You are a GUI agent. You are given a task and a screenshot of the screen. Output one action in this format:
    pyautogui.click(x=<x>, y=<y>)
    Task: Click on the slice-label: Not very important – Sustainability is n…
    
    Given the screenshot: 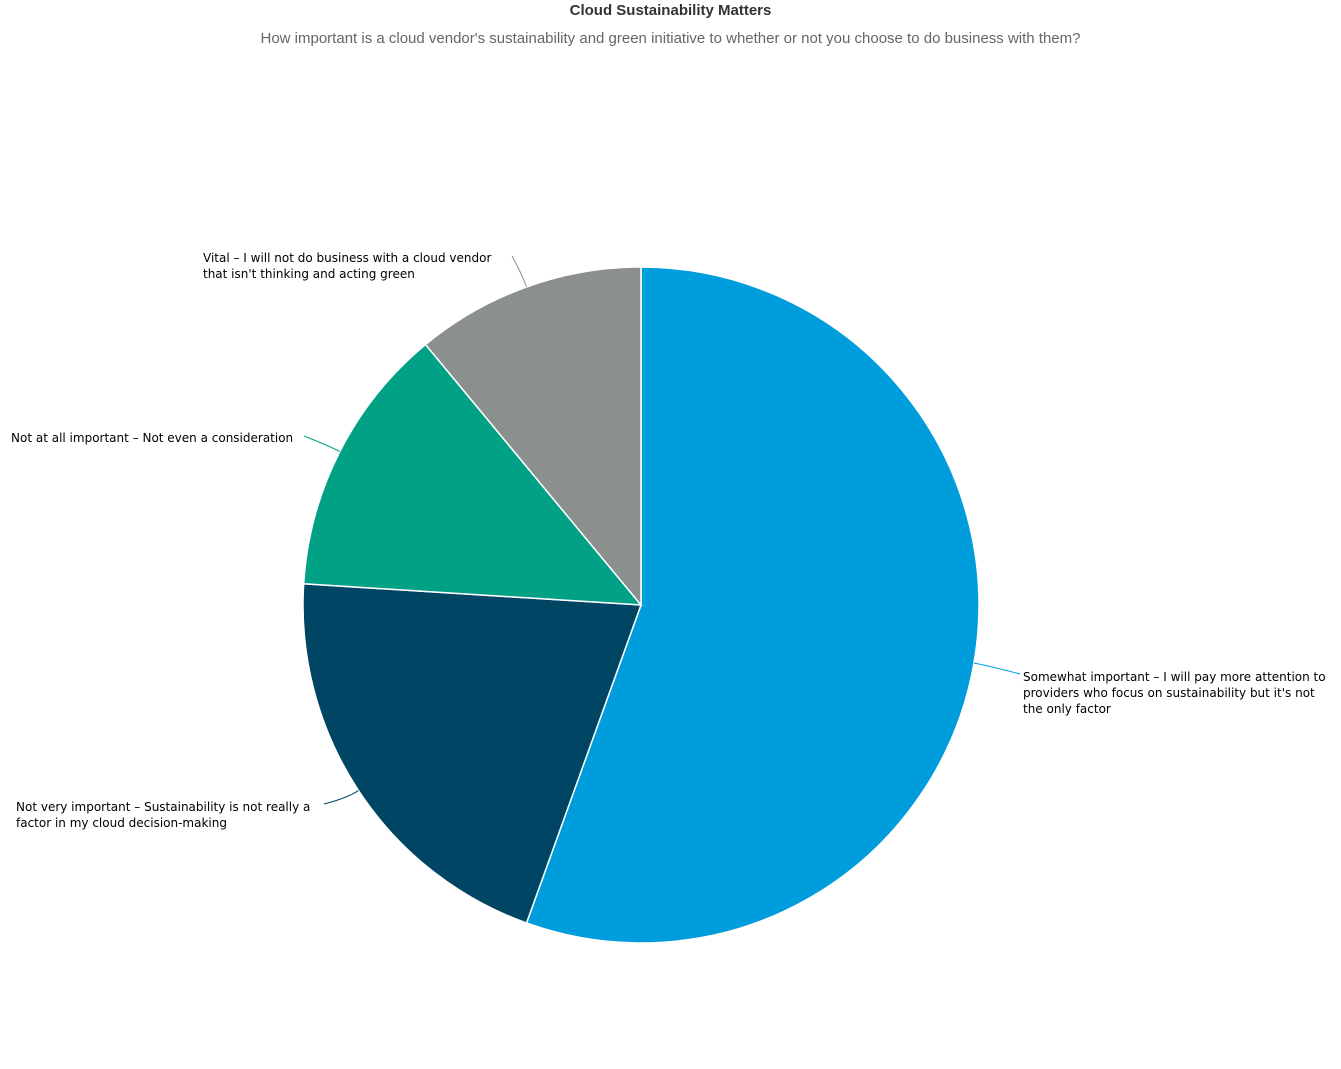 What is the action you would take?
    pyautogui.click(x=163, y=815)
    